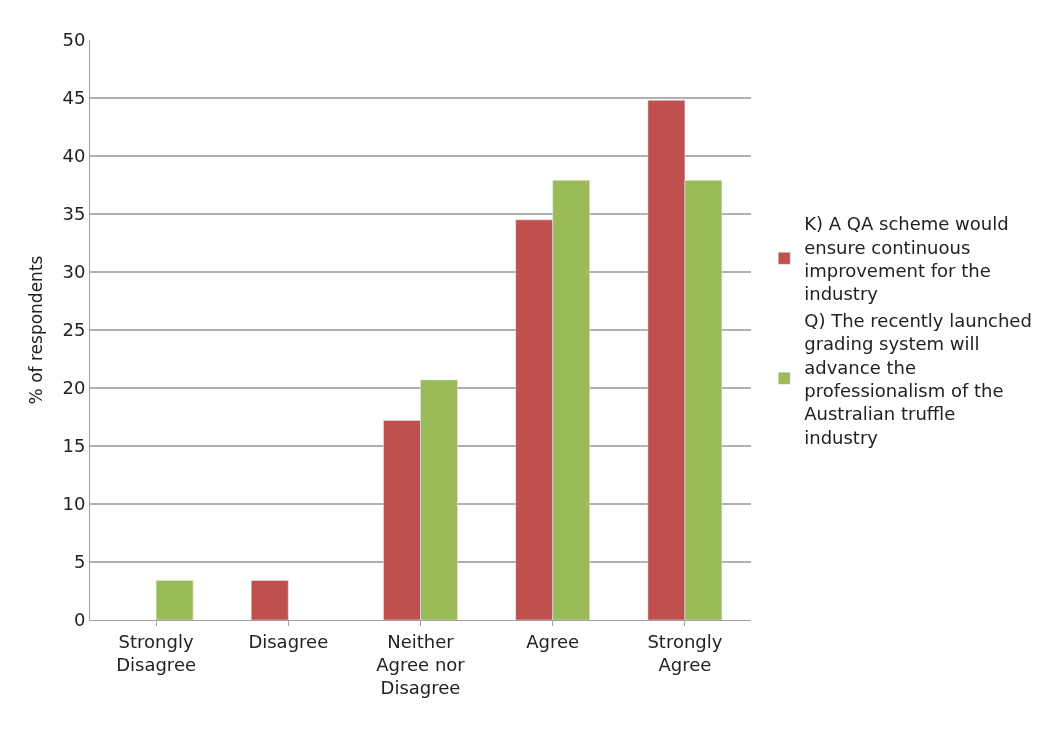 The width and height of the screenshot is (1049, 750). What do you see at coordinates (74, 330) in the screenshot?
I see `y-tick-label: 25` at bounding box center [74, 330].